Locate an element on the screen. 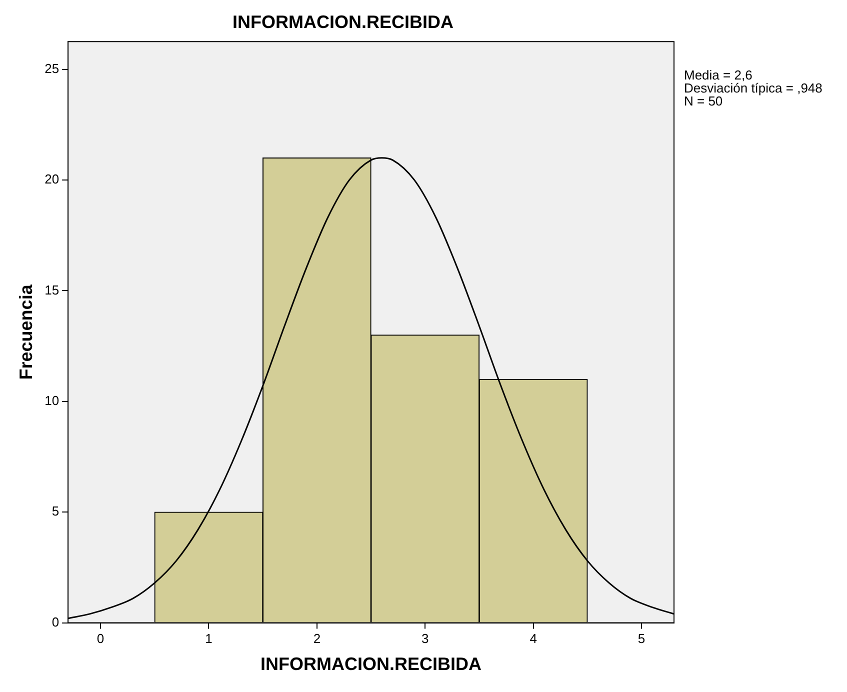 The image size is (847, 692). chart-title: INFORMACION.RECIBIDA is located at coordinates (343, 22).